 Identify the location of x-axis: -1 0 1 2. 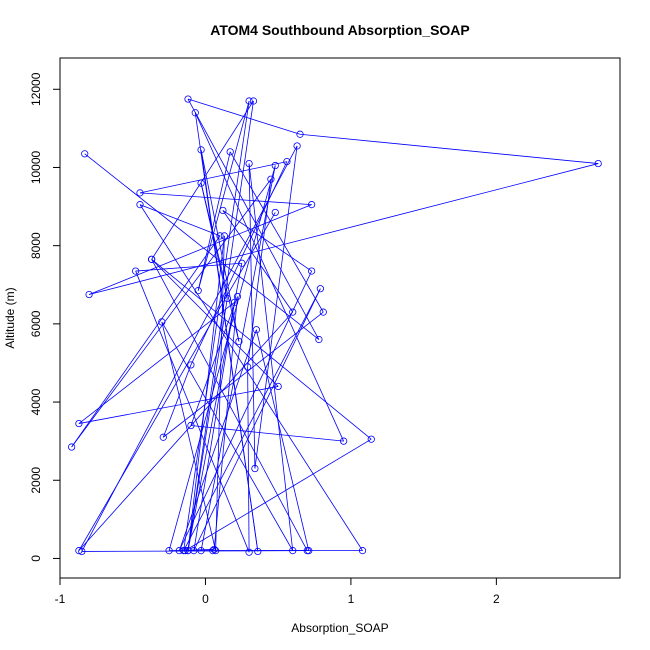
(277, 591).